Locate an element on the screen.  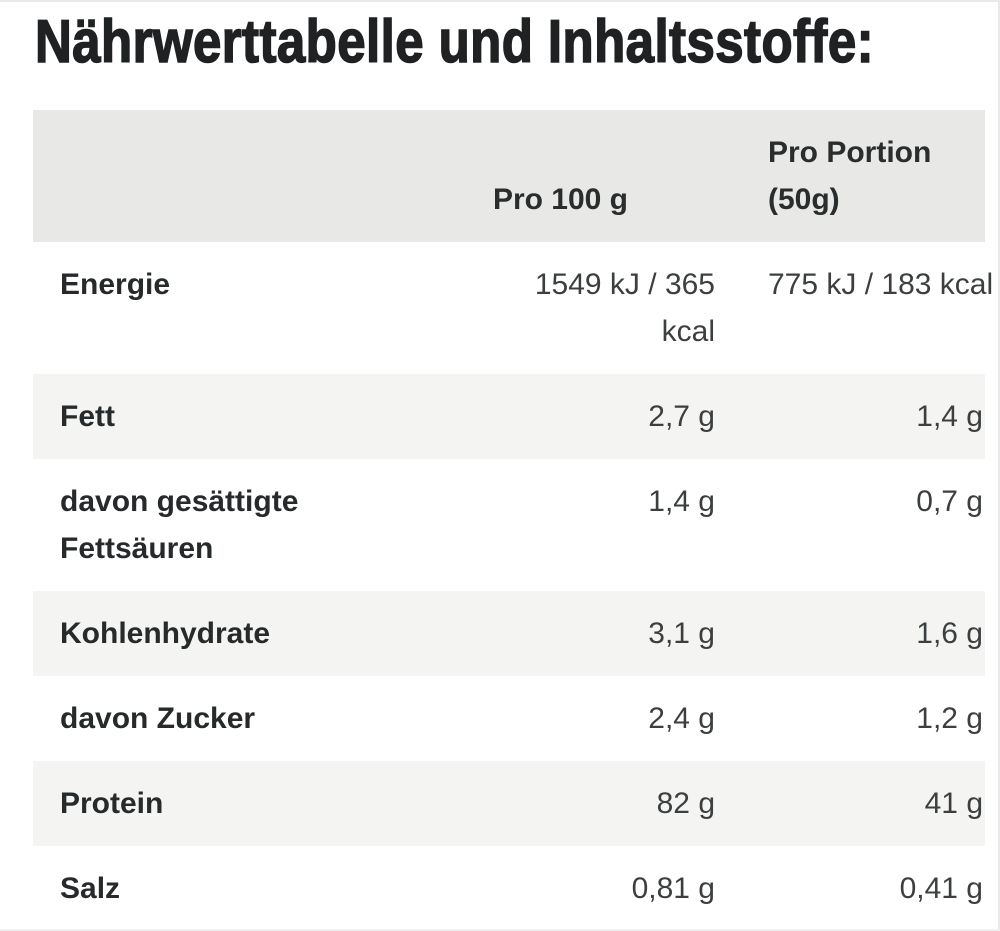
header-per-portion: Pro Portion (50g) is located at coordinates (850, 176).